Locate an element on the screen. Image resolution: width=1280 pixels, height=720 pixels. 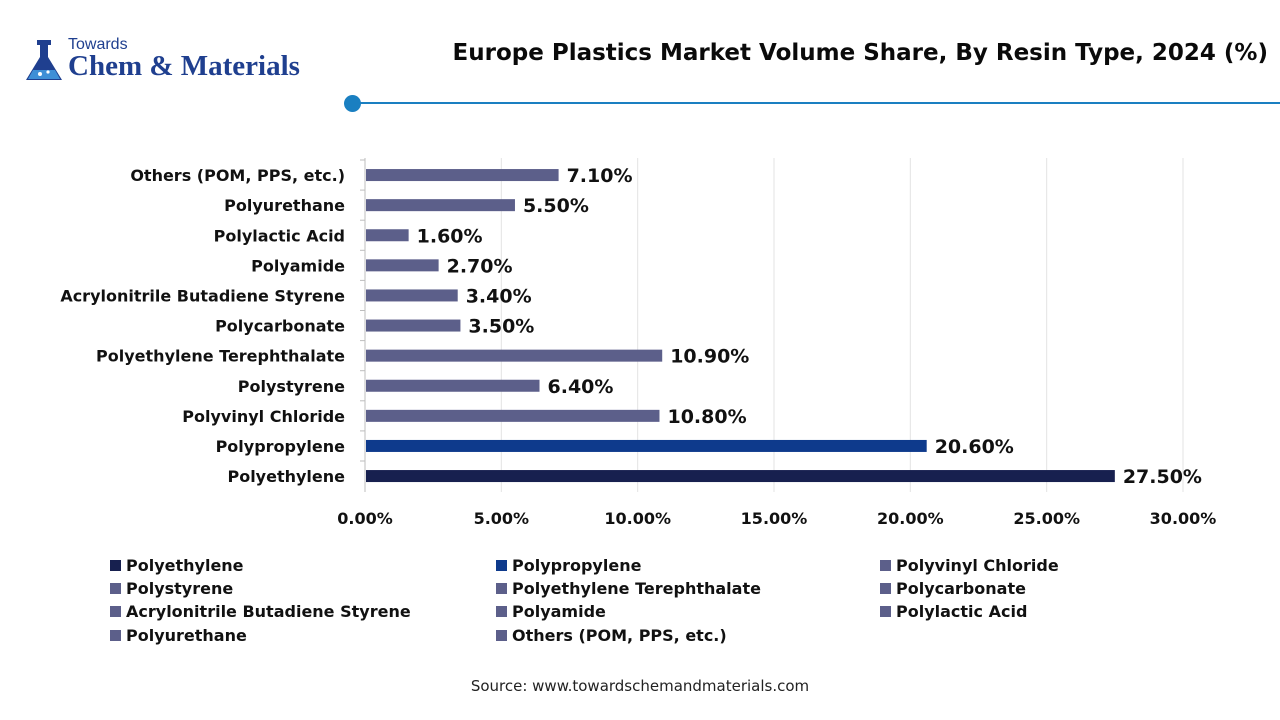
category-label: Polyethylene Terephthalate is located at coordinates (220, 356).